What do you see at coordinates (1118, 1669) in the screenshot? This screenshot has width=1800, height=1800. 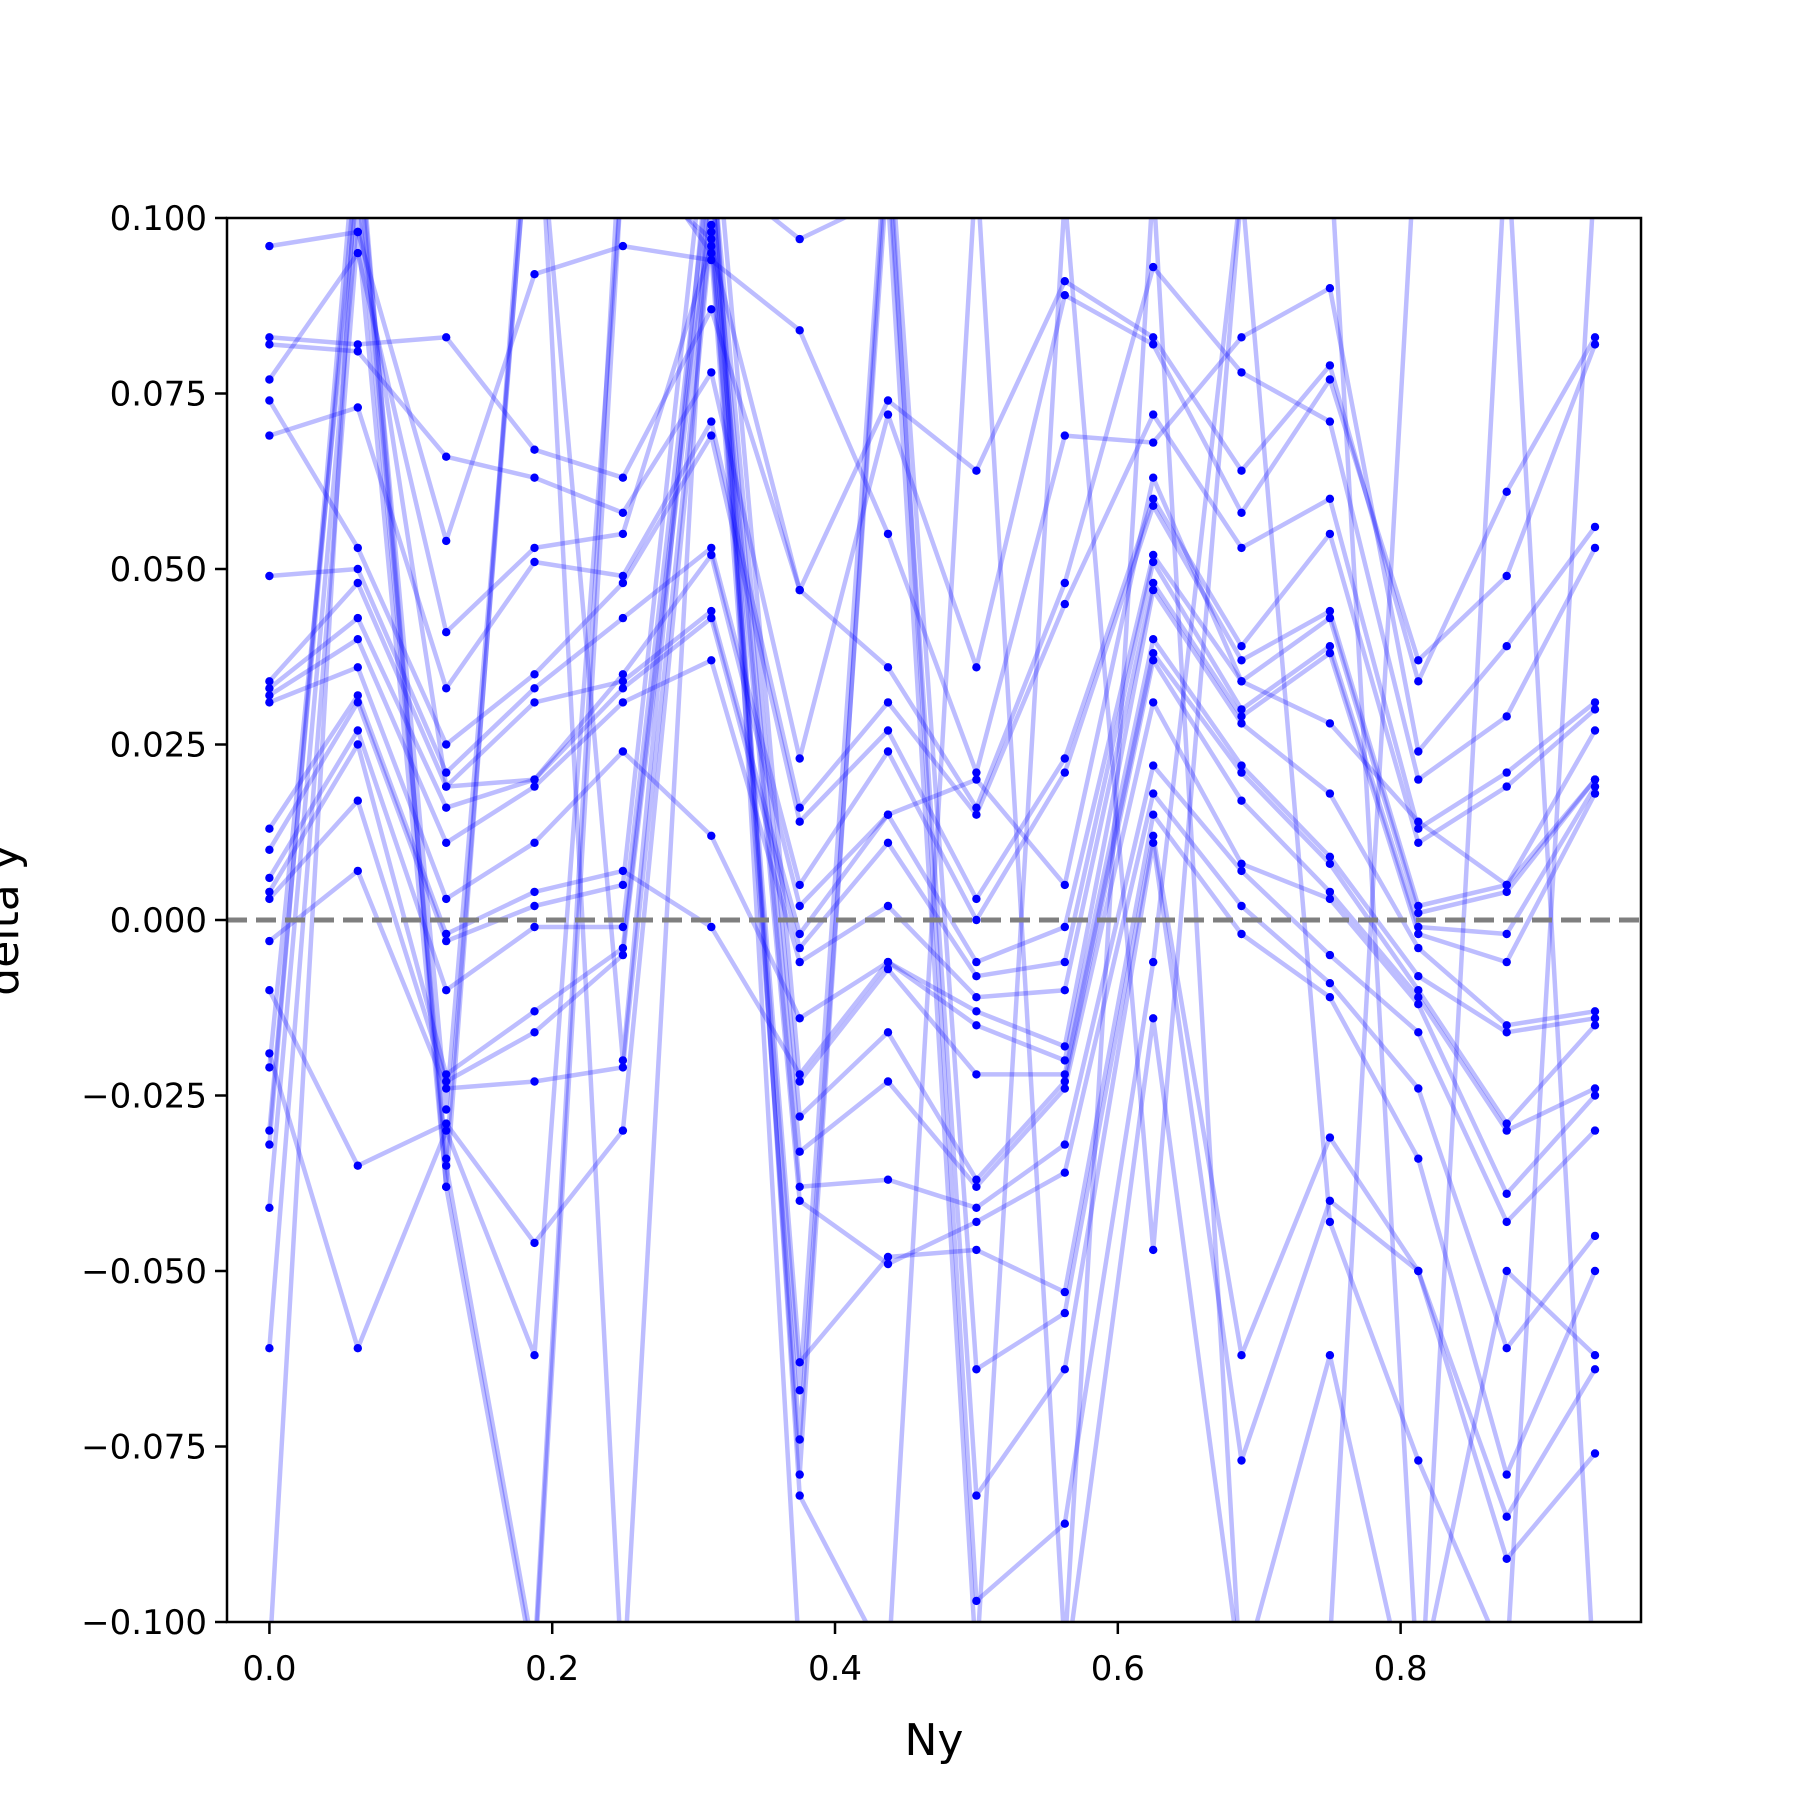 I see `x-tick-label: 0.6` at bounding box center [1118, 1669].